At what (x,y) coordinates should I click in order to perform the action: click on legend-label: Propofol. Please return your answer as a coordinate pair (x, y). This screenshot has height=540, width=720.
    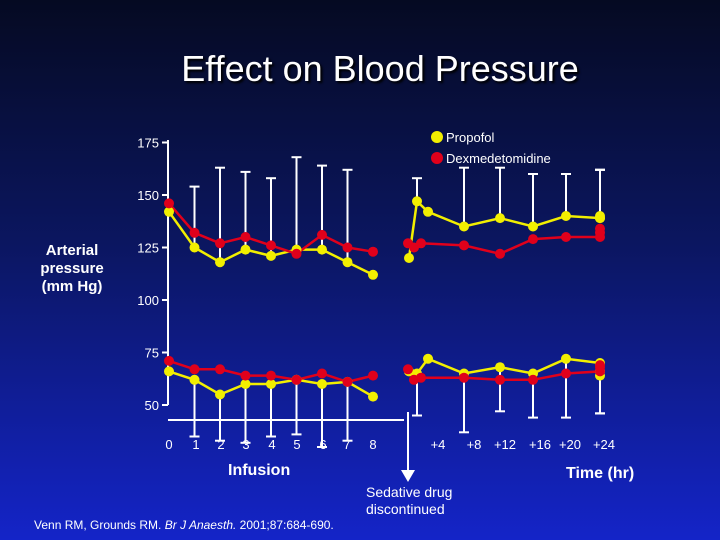
    Looking at the image, I should click on (470, 137).